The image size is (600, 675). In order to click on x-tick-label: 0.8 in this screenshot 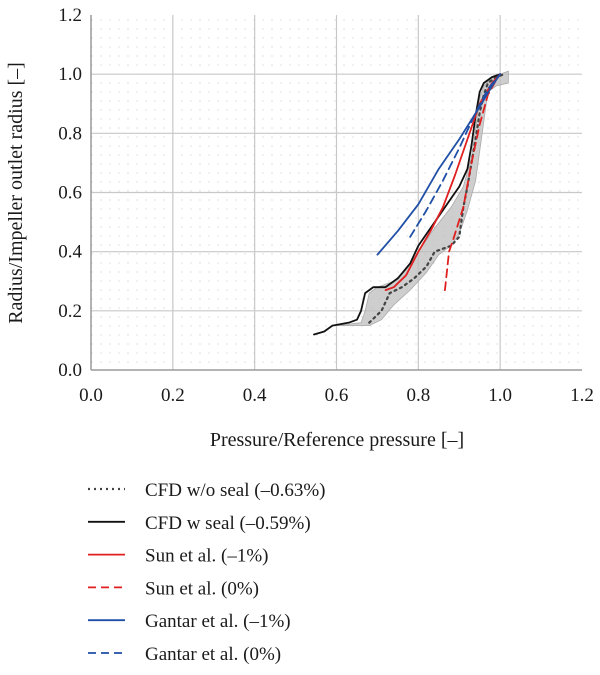, I will do `click(418, 395)`.